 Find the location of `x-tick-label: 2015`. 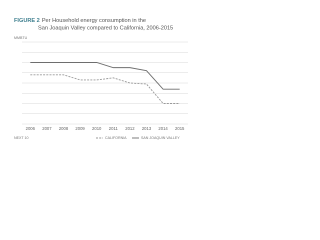

x-tick-label: 2015 is located at coordinates (180, 128).